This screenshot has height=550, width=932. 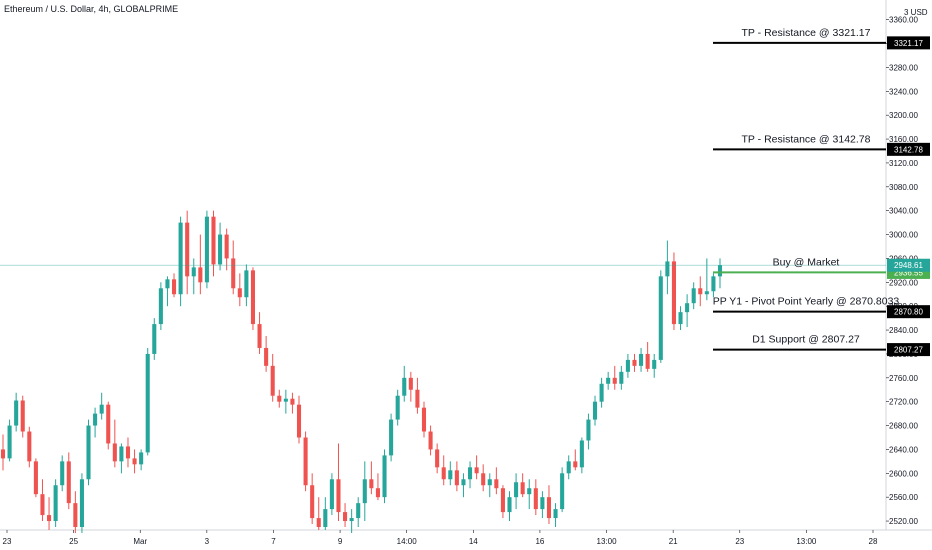 I want to click on price-tag-label: 2870.80, so click(x=908, y=312).